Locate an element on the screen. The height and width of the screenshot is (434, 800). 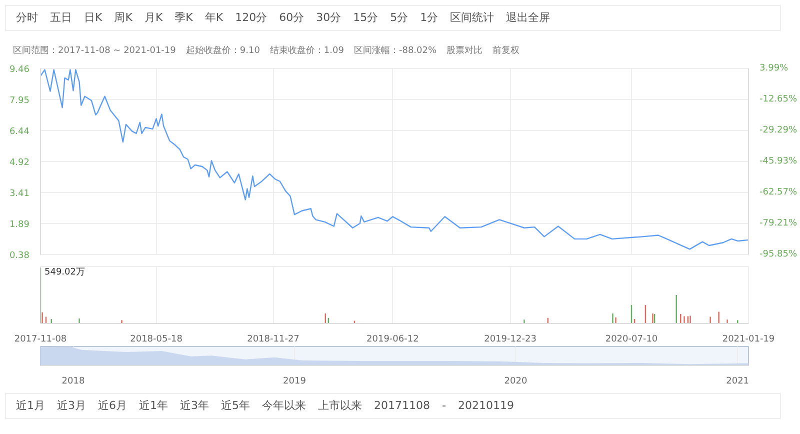
y2-tick-label: -45.93% is located at coordinates (779, 161).